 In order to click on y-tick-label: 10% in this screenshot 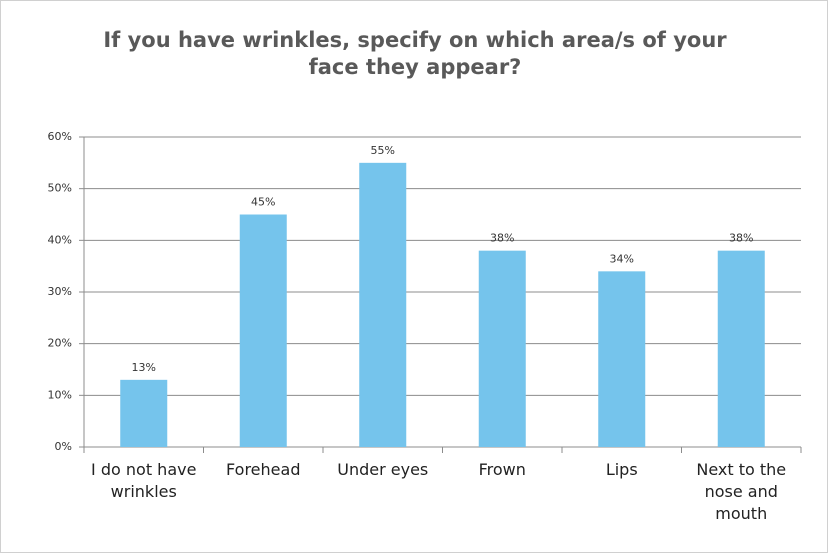, I will do `click(60, 394)`.